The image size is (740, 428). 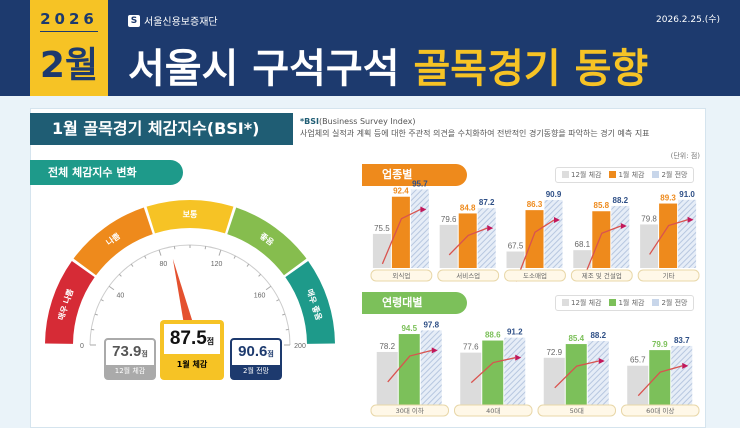 I want to click on bar-value-label: 91.0, so click(x=687, y=194).